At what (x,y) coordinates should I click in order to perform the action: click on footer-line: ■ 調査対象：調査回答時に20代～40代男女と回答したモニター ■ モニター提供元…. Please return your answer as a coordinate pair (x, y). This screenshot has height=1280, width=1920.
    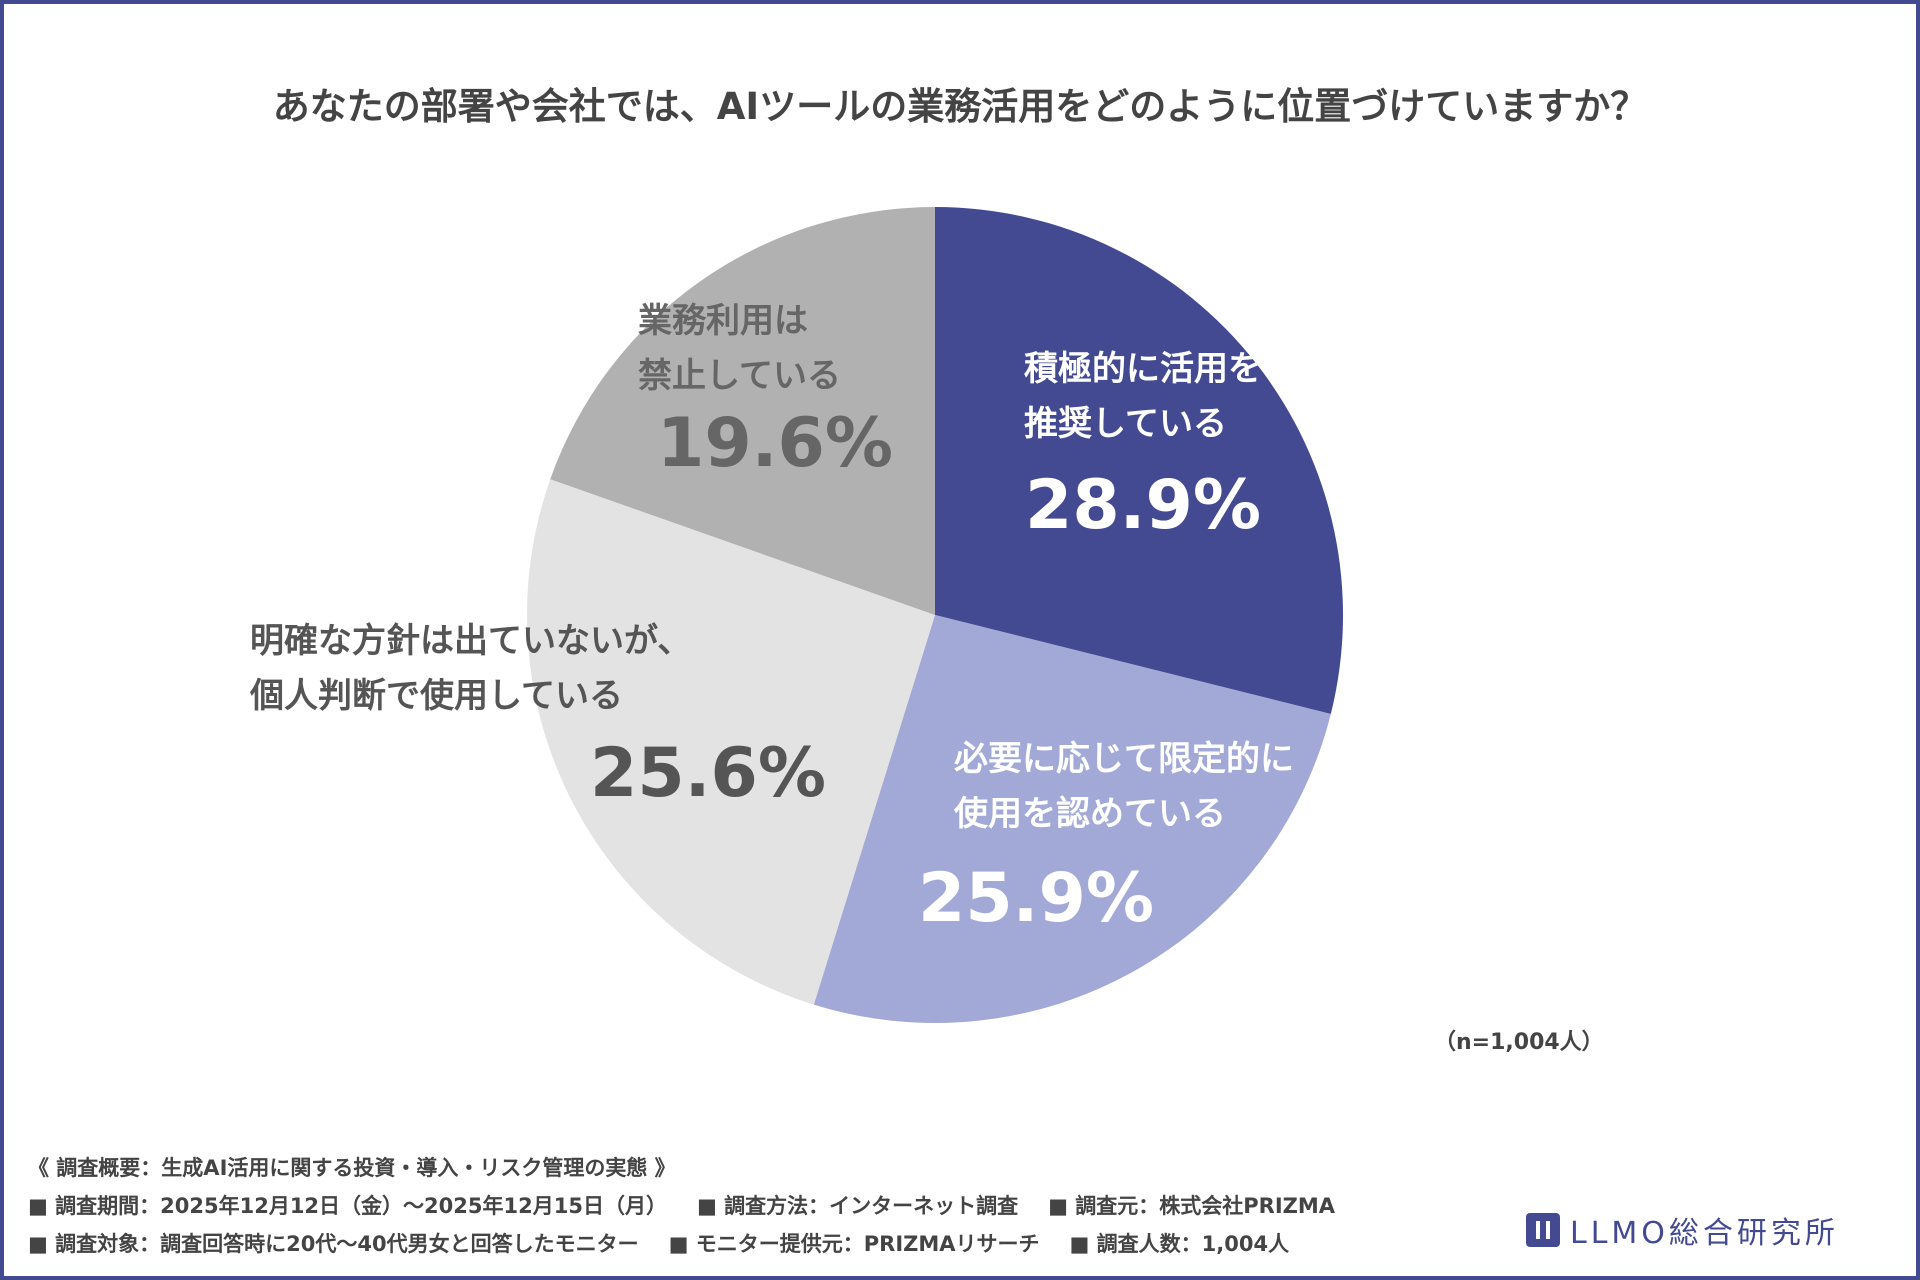
    Looking at the image, I should click on (681, 1243).